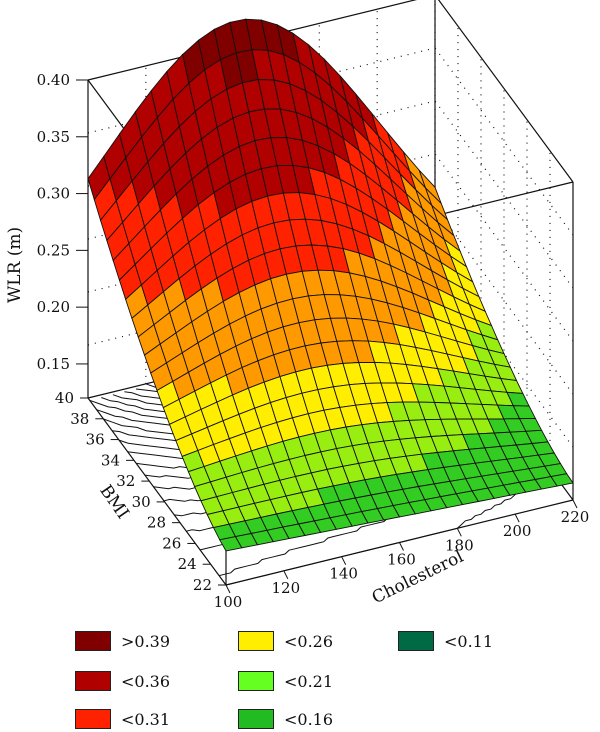 This screenshot has width=600, height=732. Describe the element at coordinates (146, 719) in the screenshot. I see `legend-label: <0.31` at that location.